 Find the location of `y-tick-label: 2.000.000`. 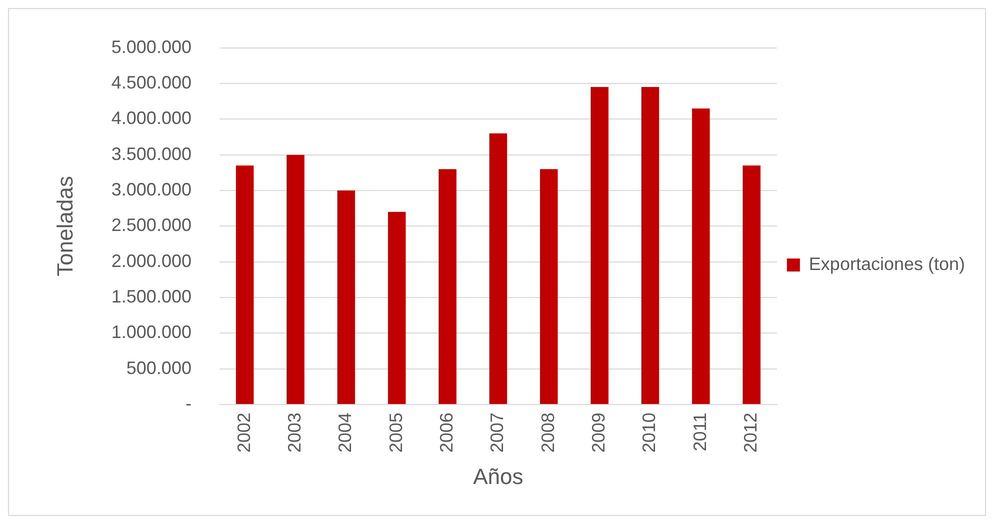

y-tick-label: 2.000.000 is located at coordinates (151, 260).